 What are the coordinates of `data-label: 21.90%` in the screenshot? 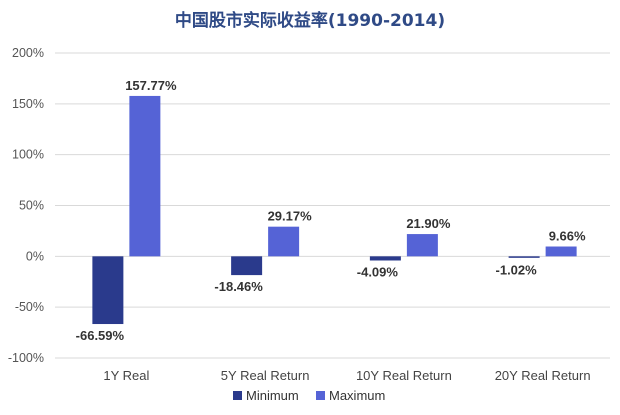 It's located at (428, 223).